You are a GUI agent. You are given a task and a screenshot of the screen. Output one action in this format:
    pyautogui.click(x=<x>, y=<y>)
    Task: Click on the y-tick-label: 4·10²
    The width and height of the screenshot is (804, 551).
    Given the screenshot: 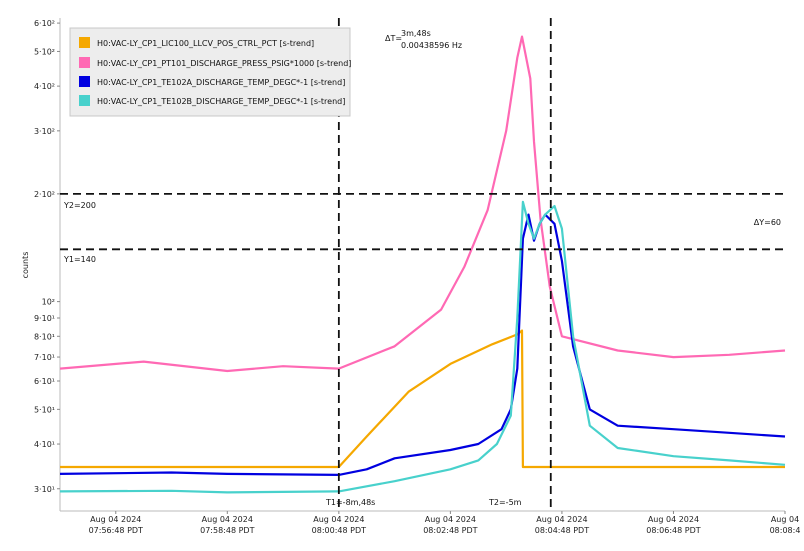 What is the action you would take?
    pyautogui.click(x=44, y=86)
    